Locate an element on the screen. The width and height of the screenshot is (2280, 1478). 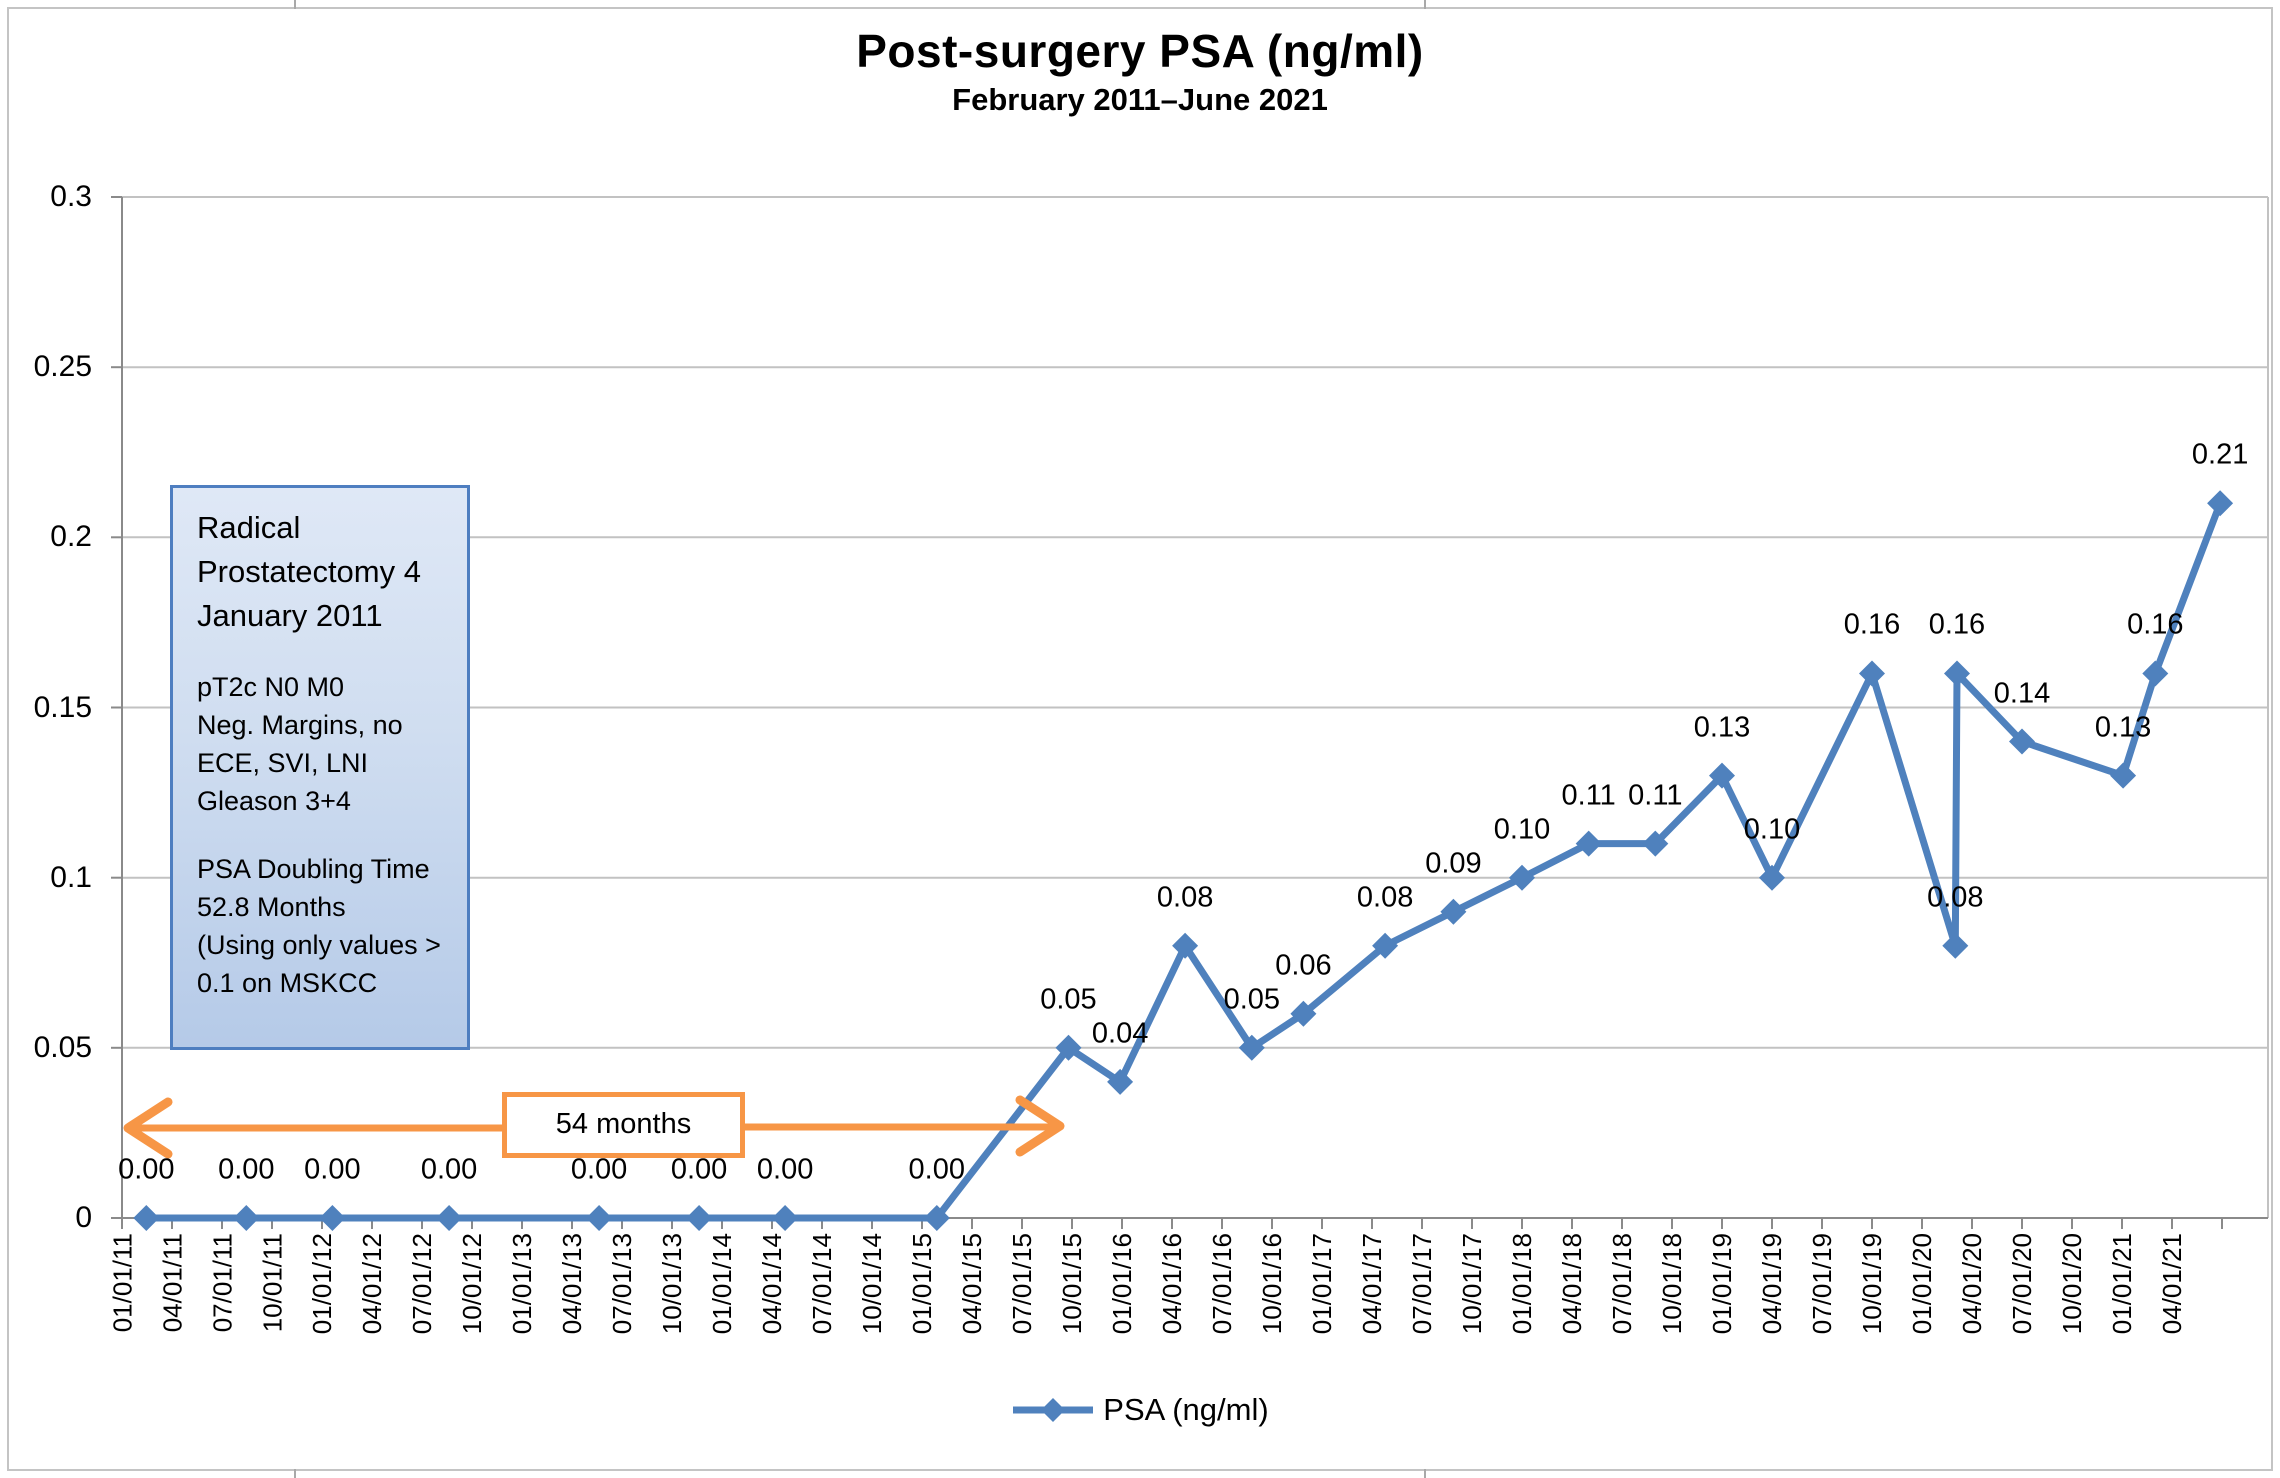
data-point-label: 0.06 is located at coordinates (1303, 965).